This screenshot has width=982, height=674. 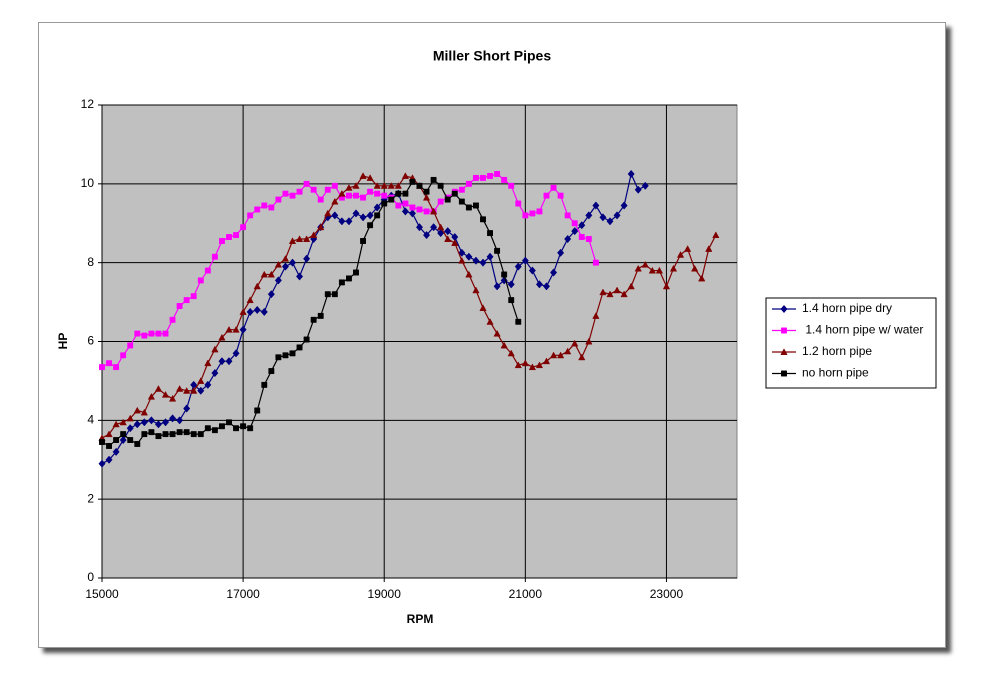 What do you see at coordinates (102, 594) in the screenshot?
I see `x-tick-label: 15000` at bounding box center [102, 594].